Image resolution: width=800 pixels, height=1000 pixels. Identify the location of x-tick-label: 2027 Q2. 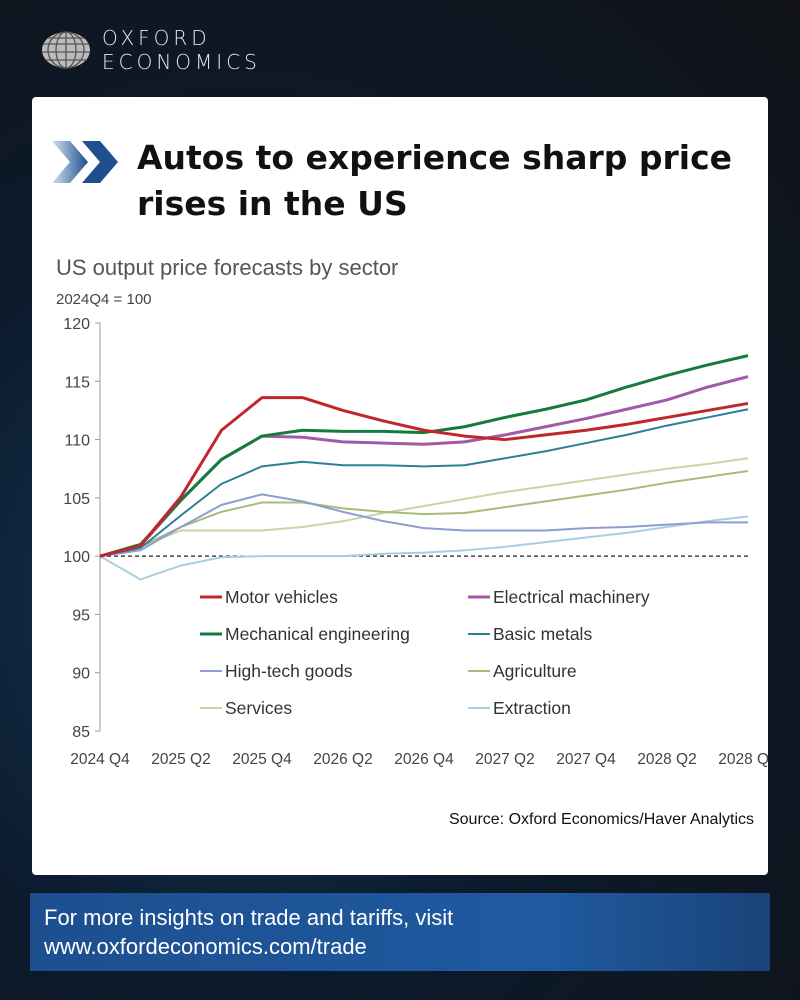
(504, 759).